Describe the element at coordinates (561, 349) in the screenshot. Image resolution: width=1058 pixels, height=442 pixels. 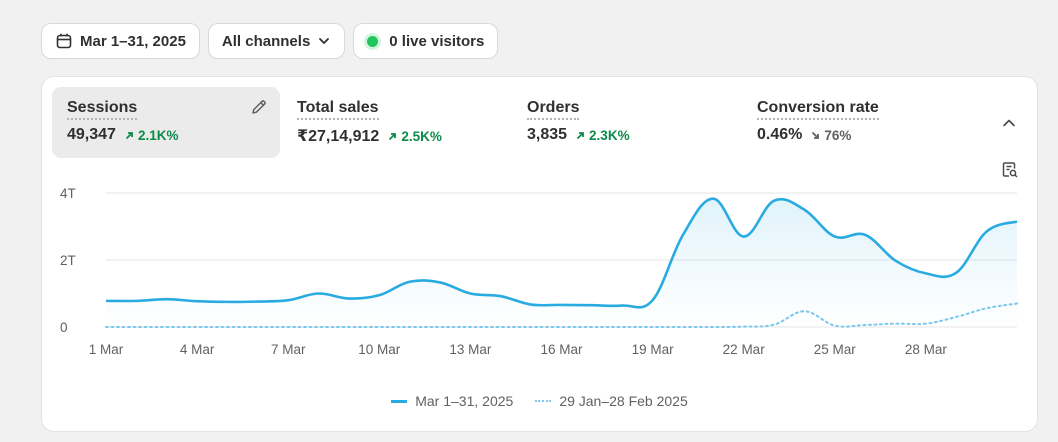
I see `x-tick-label: 16 Mar` at that location.